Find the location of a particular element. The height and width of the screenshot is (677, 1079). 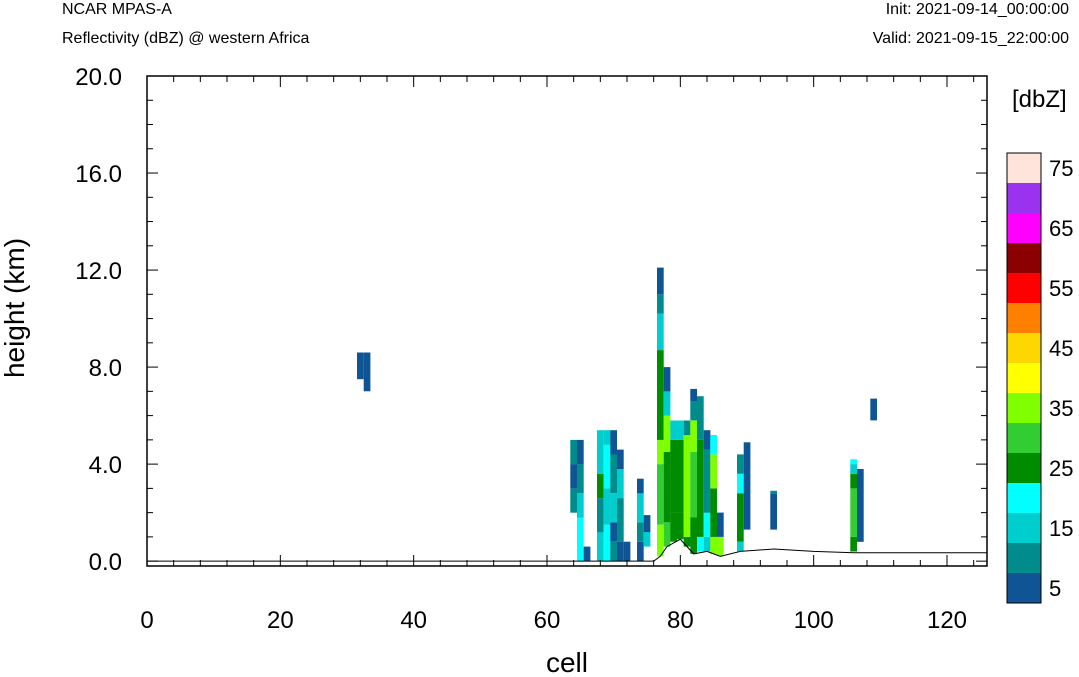

colorbar: 5 15 25 35 45 55 65 75 is located at coordinates (1039, 378).